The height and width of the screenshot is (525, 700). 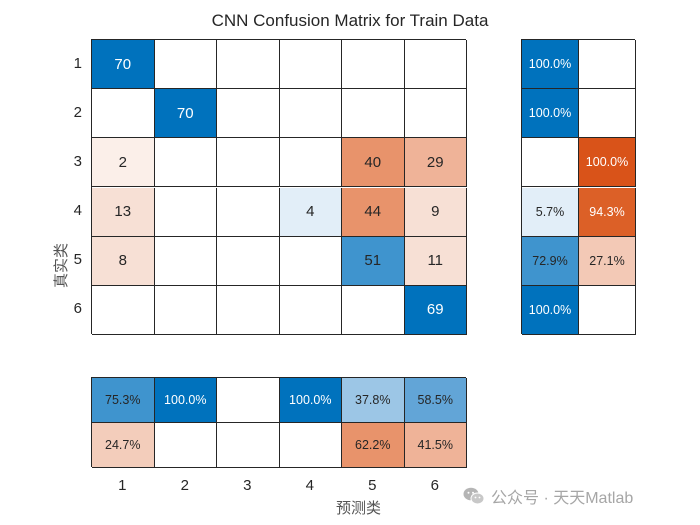 What do you see at coordinates (350, 20) in the screenshot?
I see `chart-title: CNN Confusion Matrix for Train Data` at bounding box center [350, 20].